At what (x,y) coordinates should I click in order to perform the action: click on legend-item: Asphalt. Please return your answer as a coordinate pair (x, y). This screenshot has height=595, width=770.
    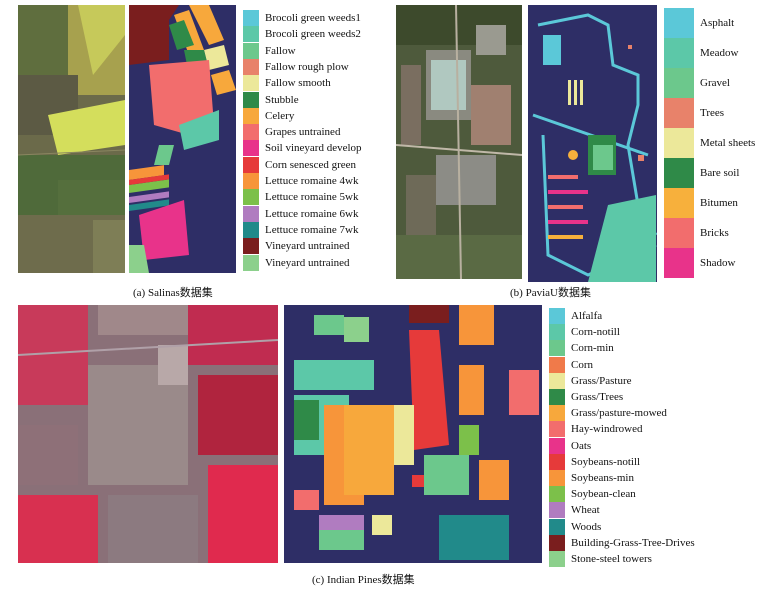
    Looking at the image, I should click on (714, 23).